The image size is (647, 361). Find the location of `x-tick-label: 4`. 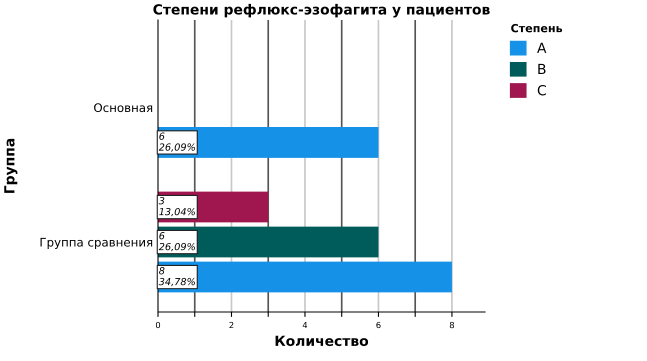

x-tick-label: 4 is located at coordinates (305, 325).